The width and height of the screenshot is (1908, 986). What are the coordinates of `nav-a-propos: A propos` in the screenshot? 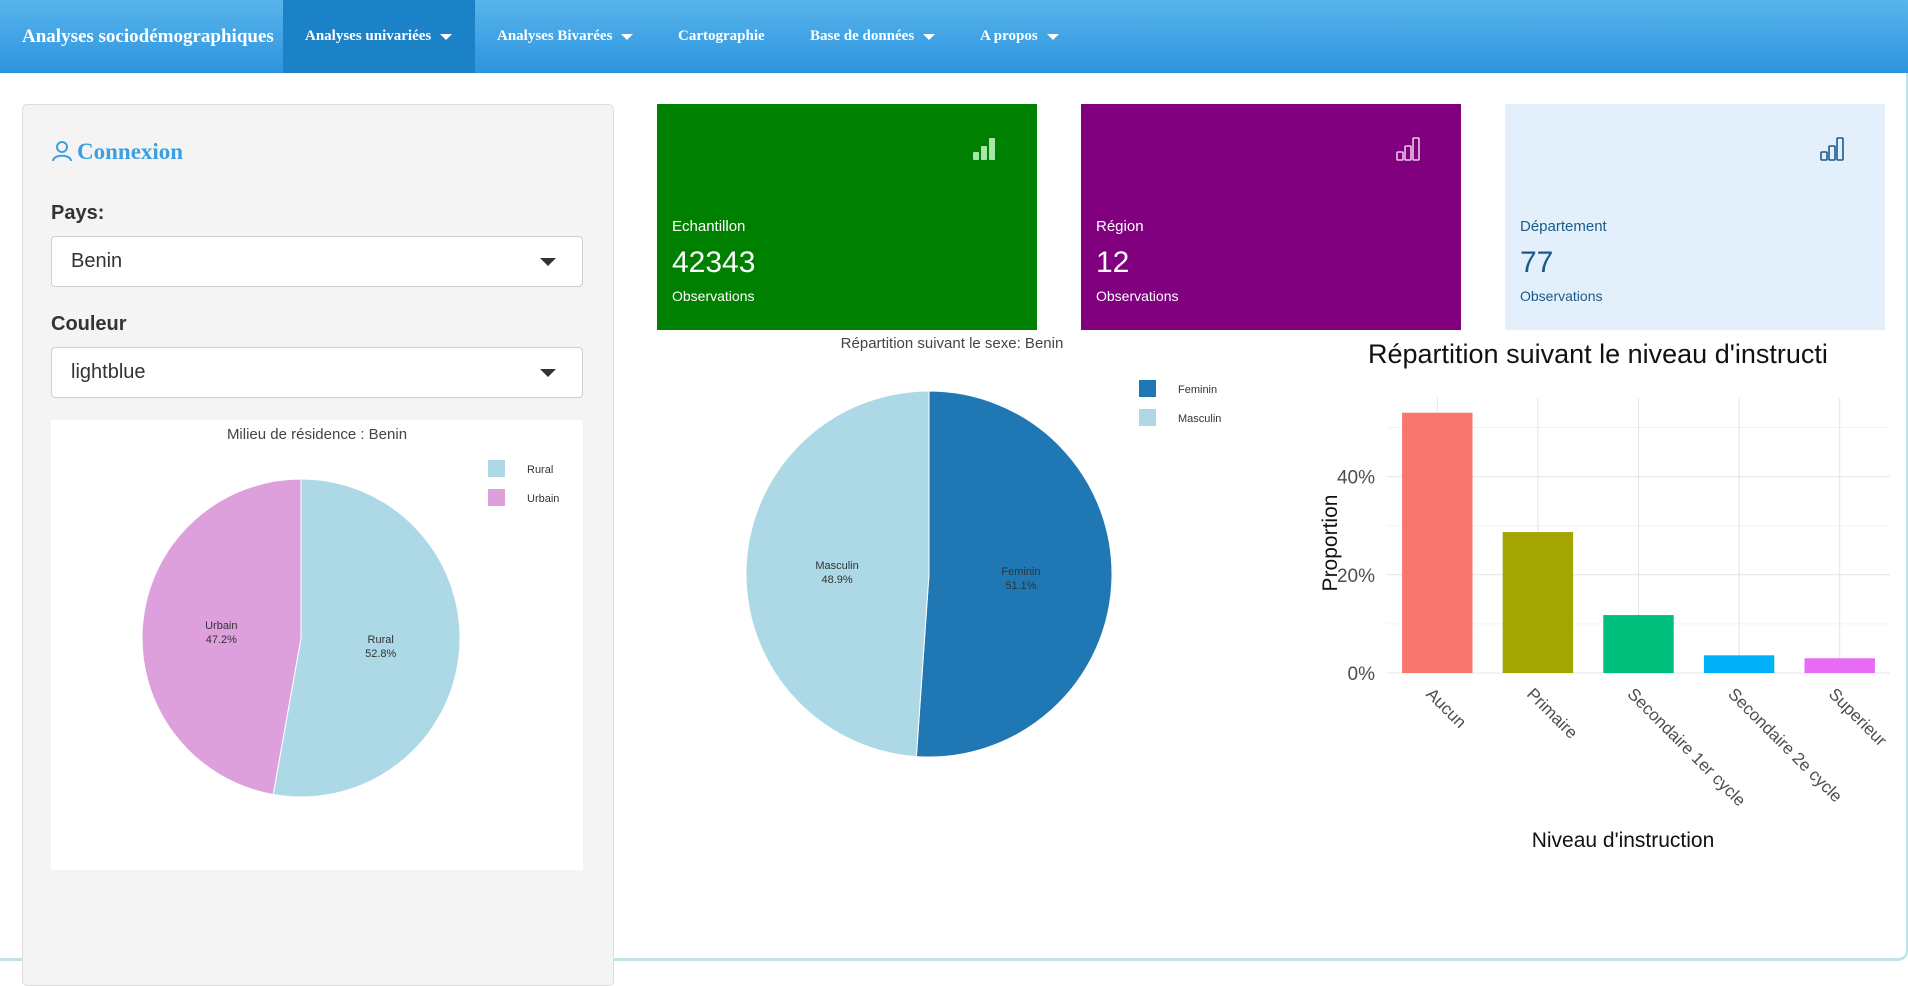 It's located at (1028, 36).